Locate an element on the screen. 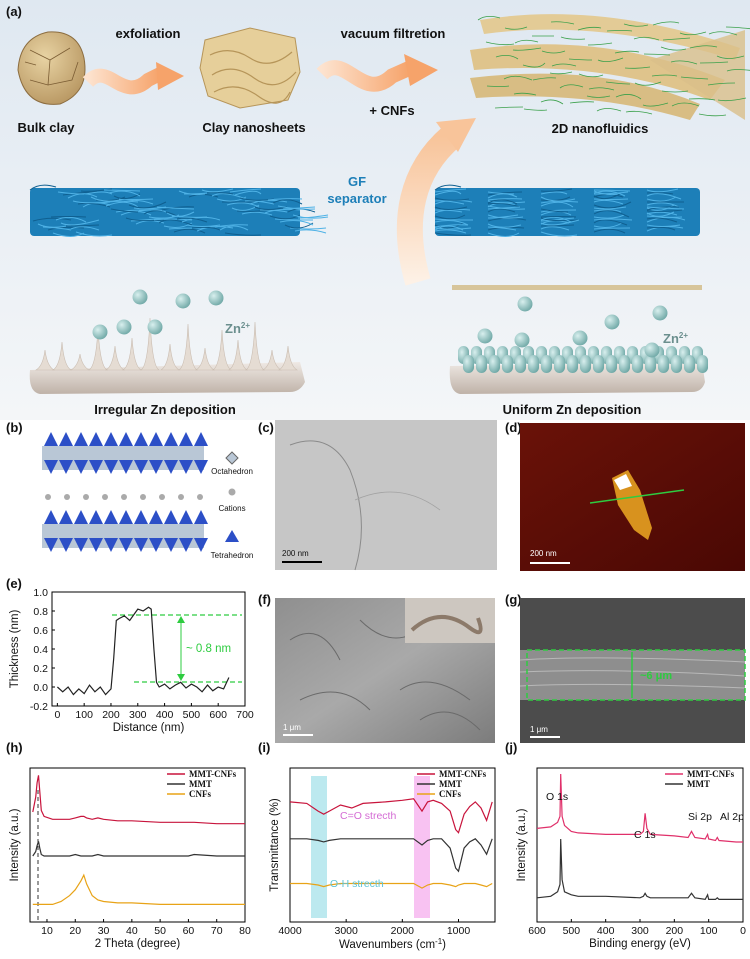 Image resolution: width=750 pixels, height=959 pixels. panel-label: (g) is located at coordinates (513, 599).